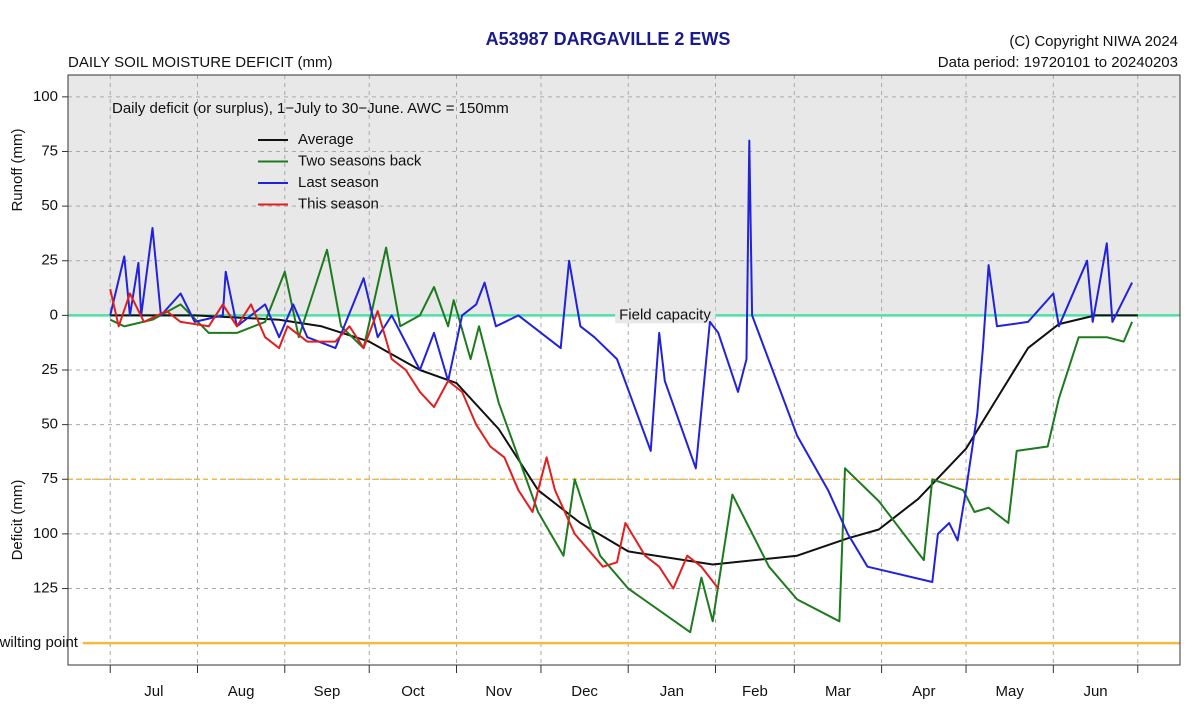  Describe the element at coordinates (498, 691) in the screenshot. I see `x-tick-label: Nov` at that location.